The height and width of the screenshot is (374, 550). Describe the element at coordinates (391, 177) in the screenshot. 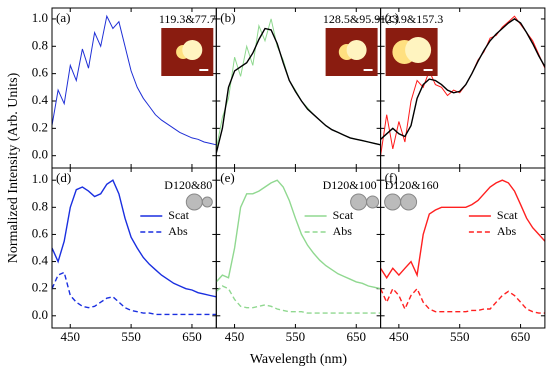

I see `panel-label: (f)` at that location.